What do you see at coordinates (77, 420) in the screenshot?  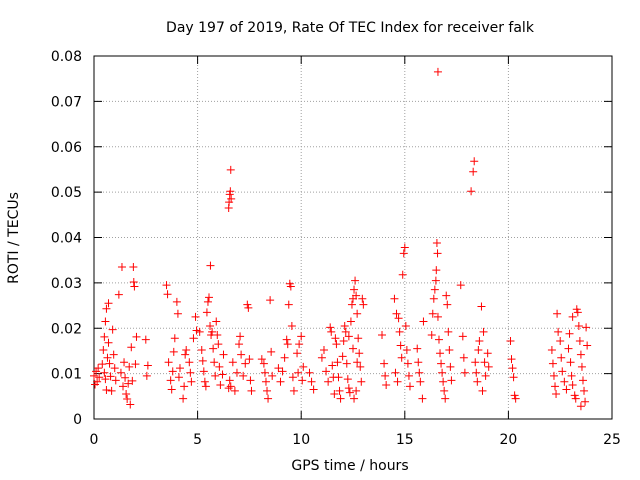 I see `y-tick-label: 0` at bounding box center [77, 420].